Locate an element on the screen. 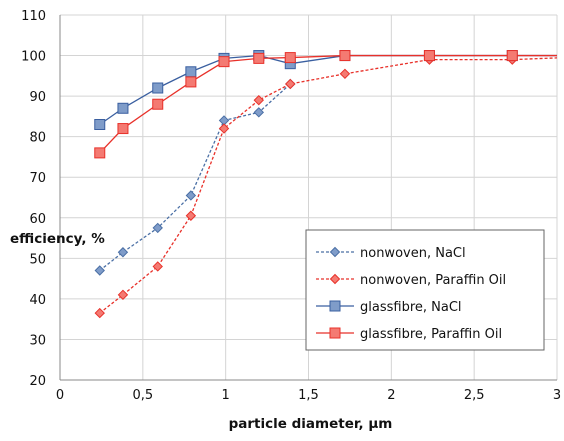 This screenshot has width=564, height=441. x-axis-title: particle diameter, µm is located at coordinates (311, 424).